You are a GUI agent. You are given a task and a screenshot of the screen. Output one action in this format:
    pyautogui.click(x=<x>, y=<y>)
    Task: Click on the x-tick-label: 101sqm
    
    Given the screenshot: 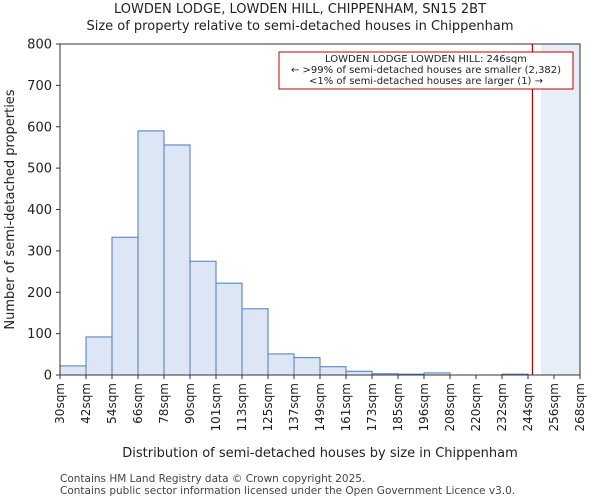 What is the action you would take?
    pyautogui.click(x=216, y=407)
    